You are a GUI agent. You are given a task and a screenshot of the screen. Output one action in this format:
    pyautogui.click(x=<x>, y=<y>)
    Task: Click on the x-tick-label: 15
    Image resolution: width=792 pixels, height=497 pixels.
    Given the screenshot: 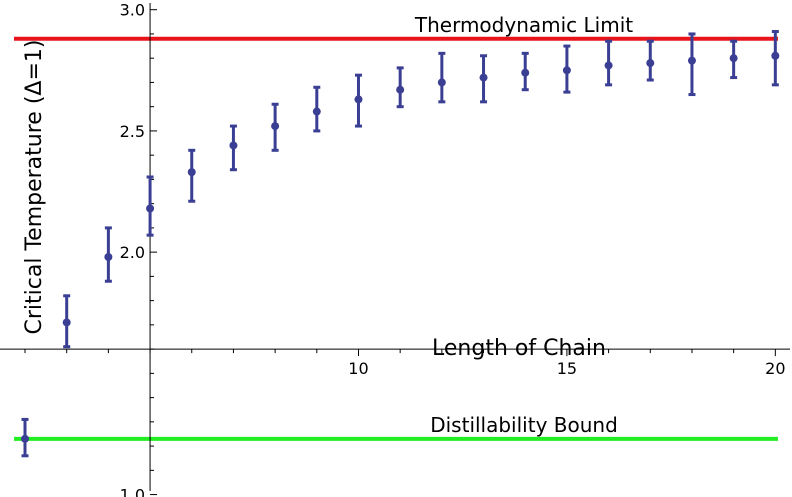 What is the action you would take?
    pyautogui.click(x=567, y=368)
    